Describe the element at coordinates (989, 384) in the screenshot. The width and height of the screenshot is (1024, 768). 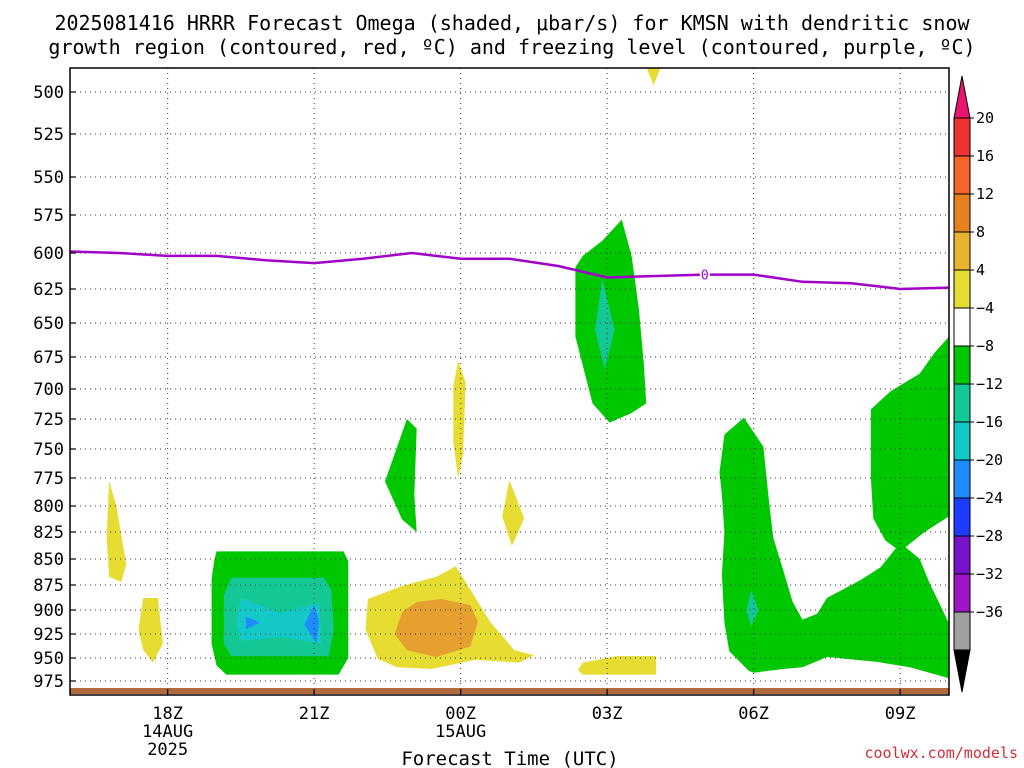
I see `colorbar-label-7: −12` at that location.